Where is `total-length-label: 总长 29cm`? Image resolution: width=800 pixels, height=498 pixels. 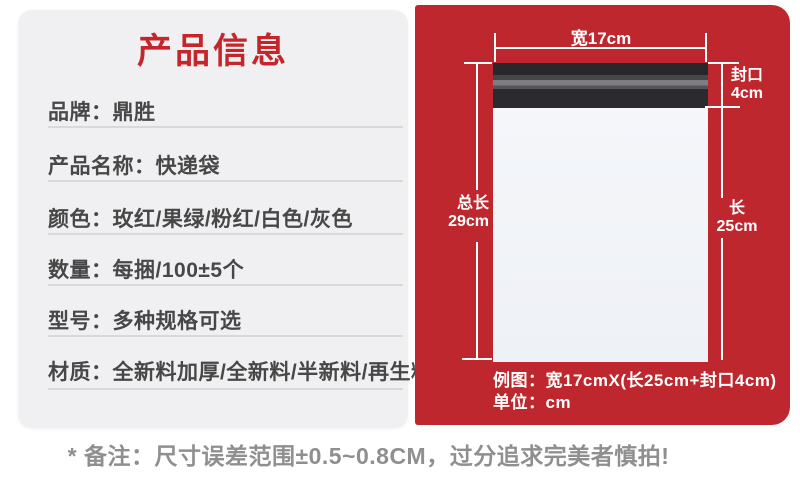 total-length-label: 总长 29cm is located at coordinates (468, 212).